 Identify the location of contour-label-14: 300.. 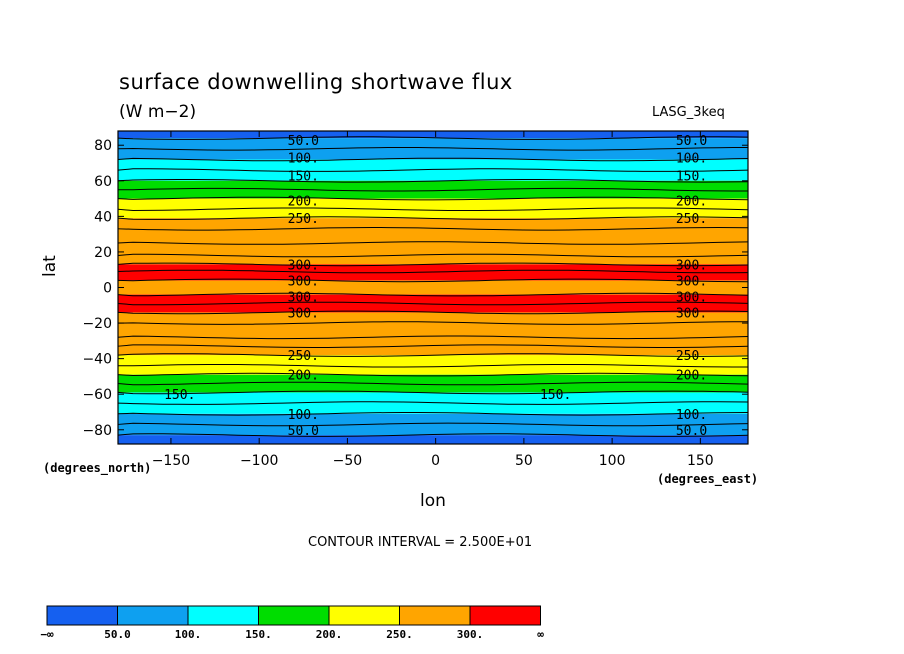
(303, 297).